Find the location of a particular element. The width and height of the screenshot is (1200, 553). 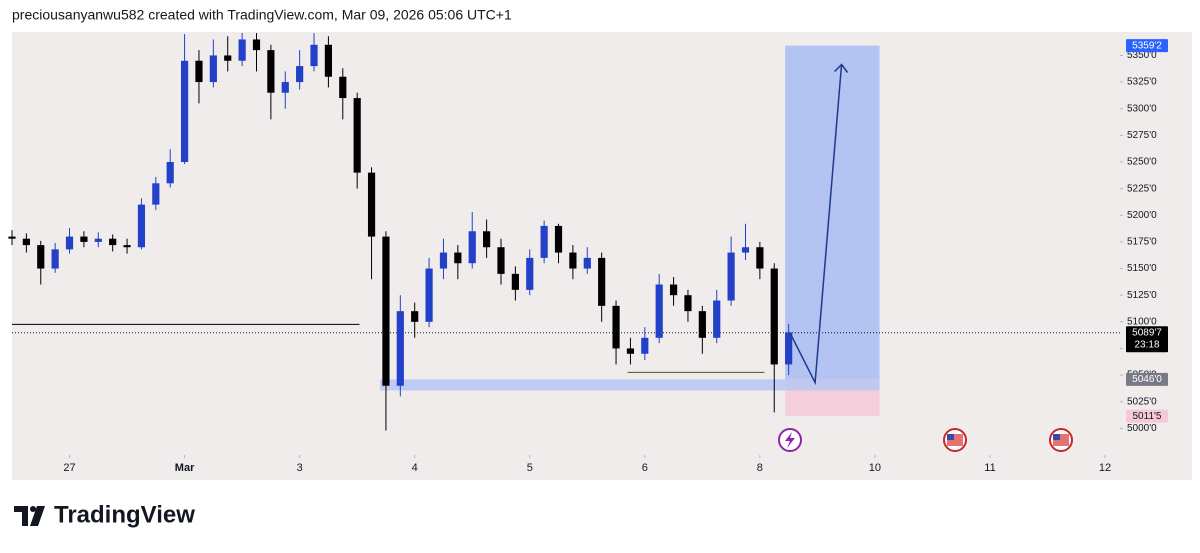

logo-dot is located at coordinates (33, 509).